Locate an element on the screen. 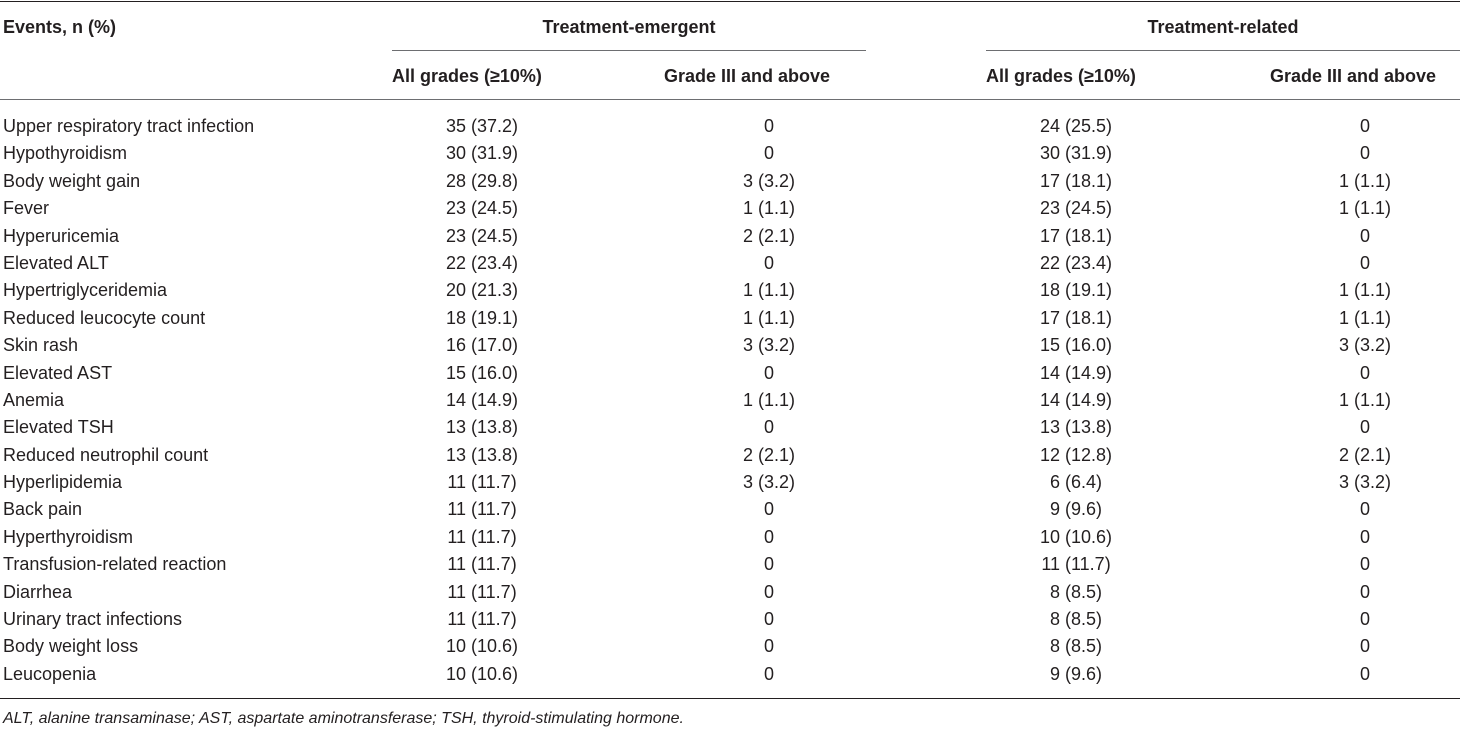 This screenshot has height=730, width=1460. cell-event-name: Diarrhea is located at coordinates (38, 591).